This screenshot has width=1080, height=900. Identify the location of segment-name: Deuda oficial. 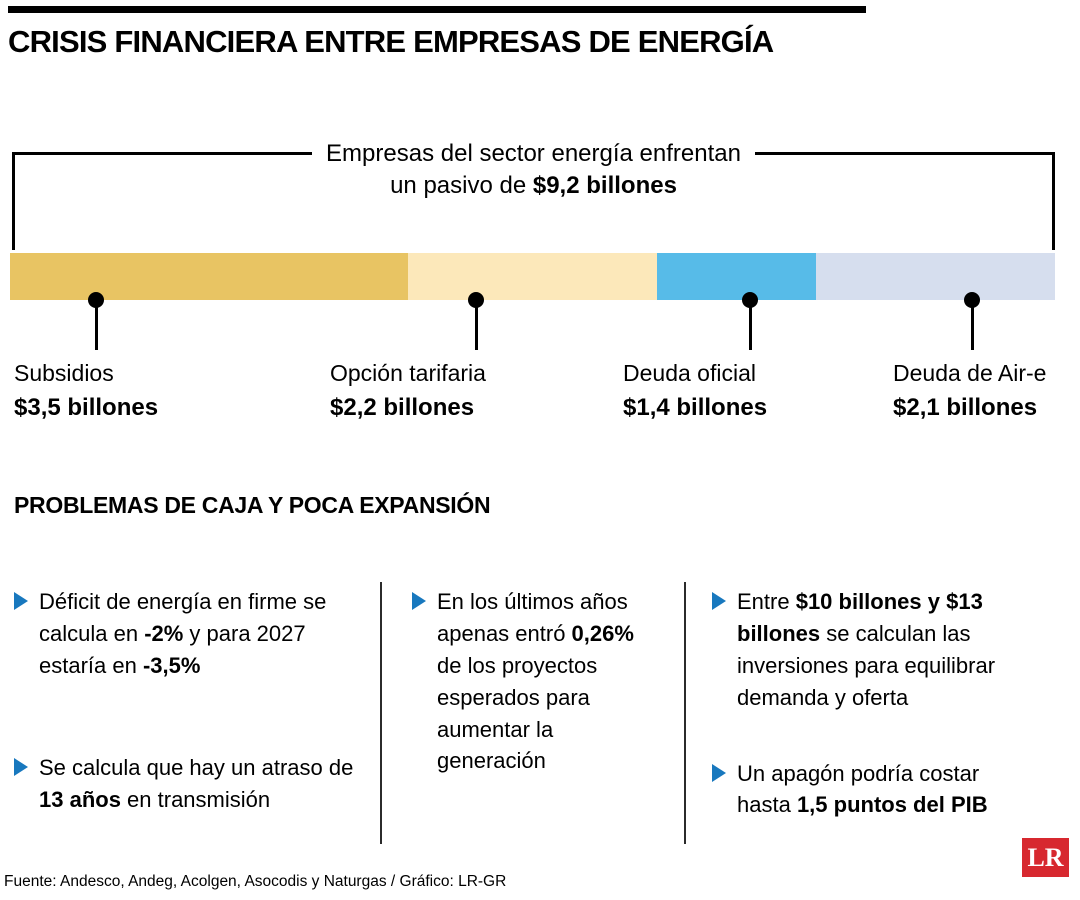
(689, 373).